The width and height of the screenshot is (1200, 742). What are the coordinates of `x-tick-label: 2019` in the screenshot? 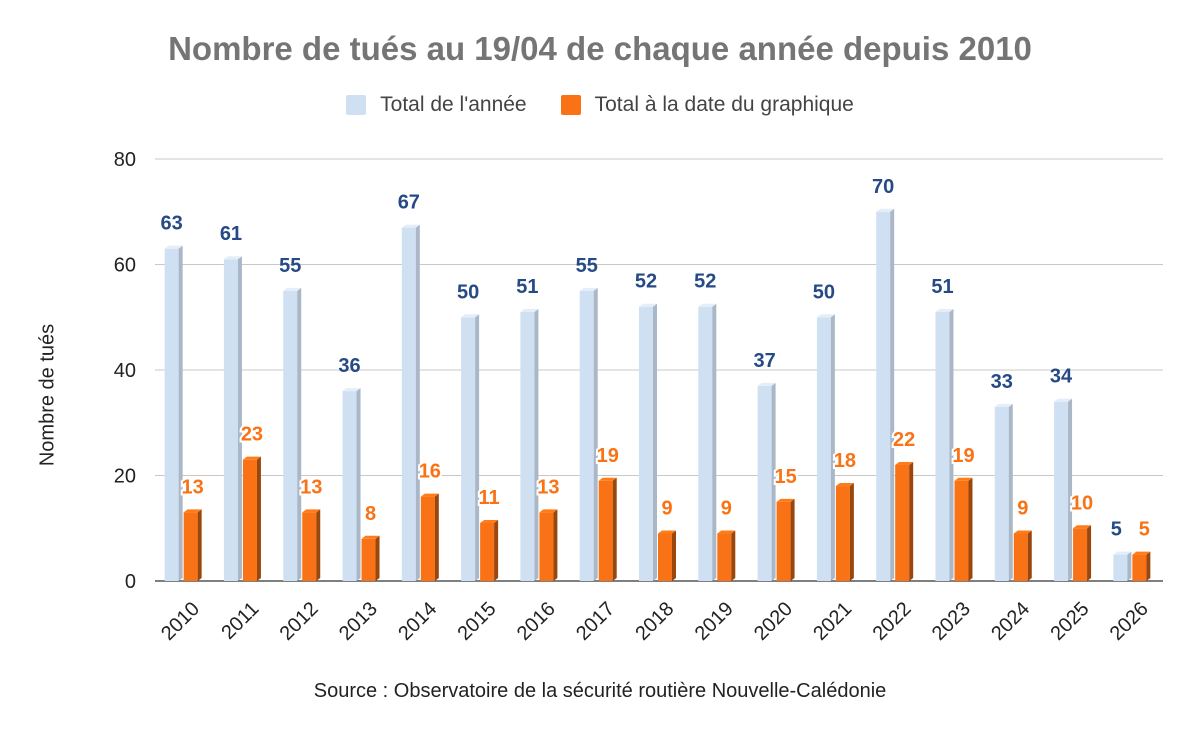 It's located at (714, 621).